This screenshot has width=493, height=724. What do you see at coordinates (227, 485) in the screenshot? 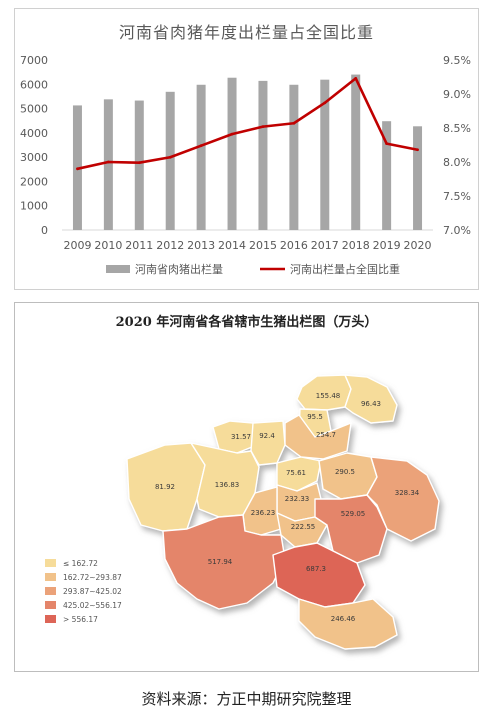
I see `region-value-label: 136.83` at bounding box center [227, 485].